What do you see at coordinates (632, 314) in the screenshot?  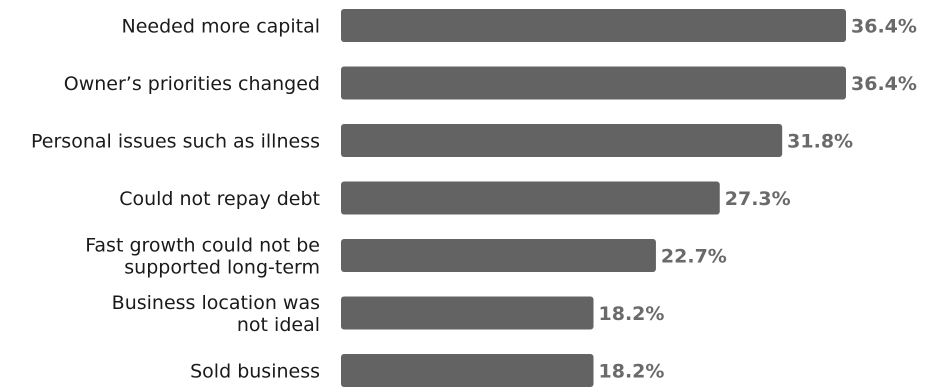 I see `value-label-5: 18.2%` at bounding box center [632, 314].